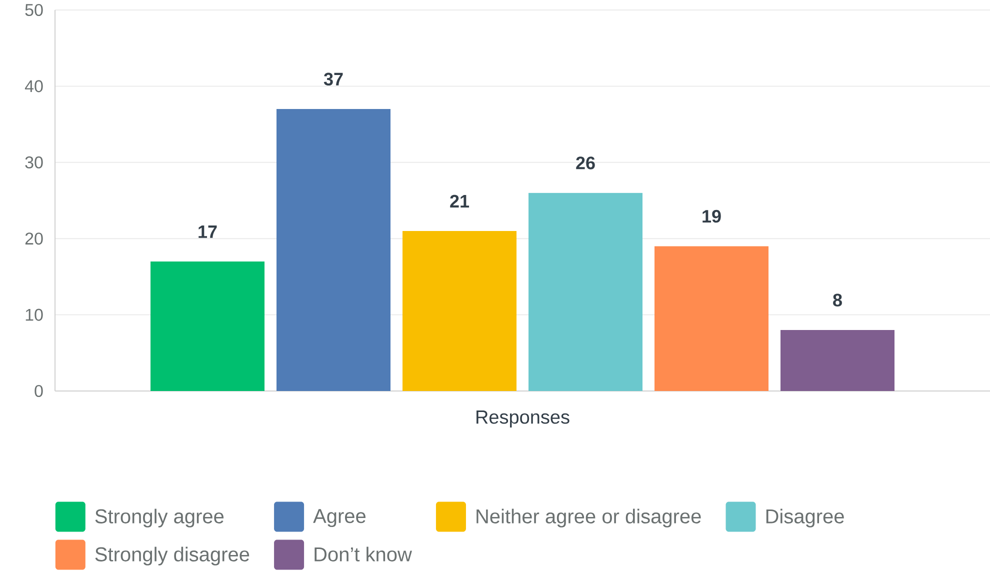 Image resolution: width=990 pixels, height=572 pixels. Describe the element at coordinates (333, 79) in the screenshot. I see `data-label: 37` at that location.